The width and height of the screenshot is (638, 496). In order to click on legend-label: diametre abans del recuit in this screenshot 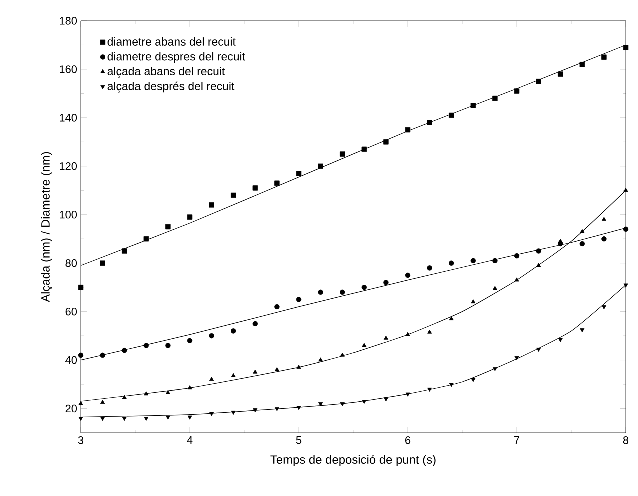, I will do `click(172, 42)`.